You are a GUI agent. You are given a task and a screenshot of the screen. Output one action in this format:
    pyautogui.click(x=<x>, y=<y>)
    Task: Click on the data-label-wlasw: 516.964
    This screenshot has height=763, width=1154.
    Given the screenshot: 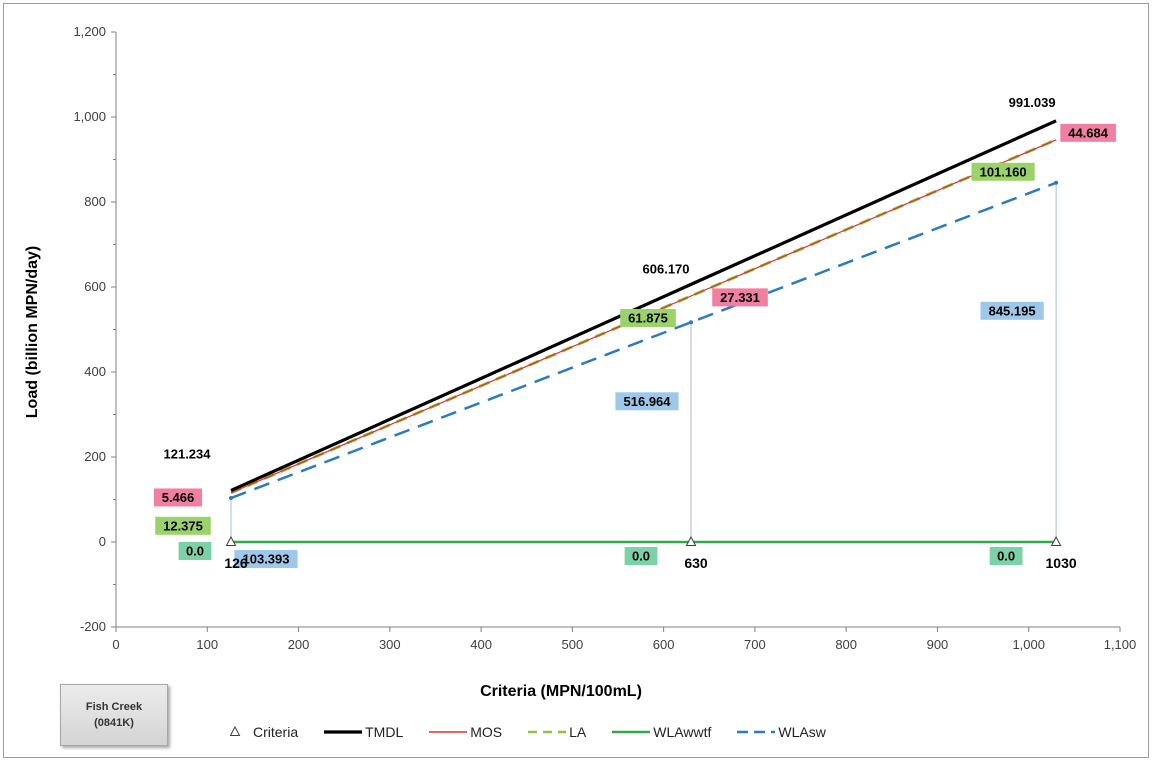 What is the action you would take?
    pyautogui.click(x=648, y=401)
    